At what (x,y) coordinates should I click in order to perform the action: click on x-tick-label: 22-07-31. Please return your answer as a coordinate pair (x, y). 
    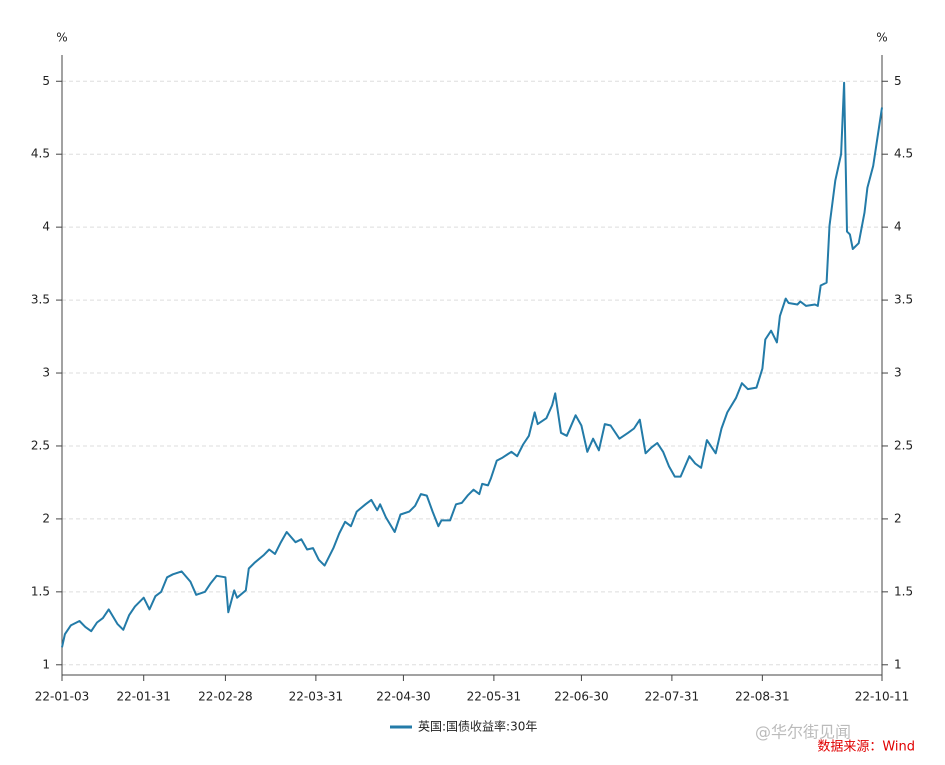
    Looking at the image, I should click on (672, 697).